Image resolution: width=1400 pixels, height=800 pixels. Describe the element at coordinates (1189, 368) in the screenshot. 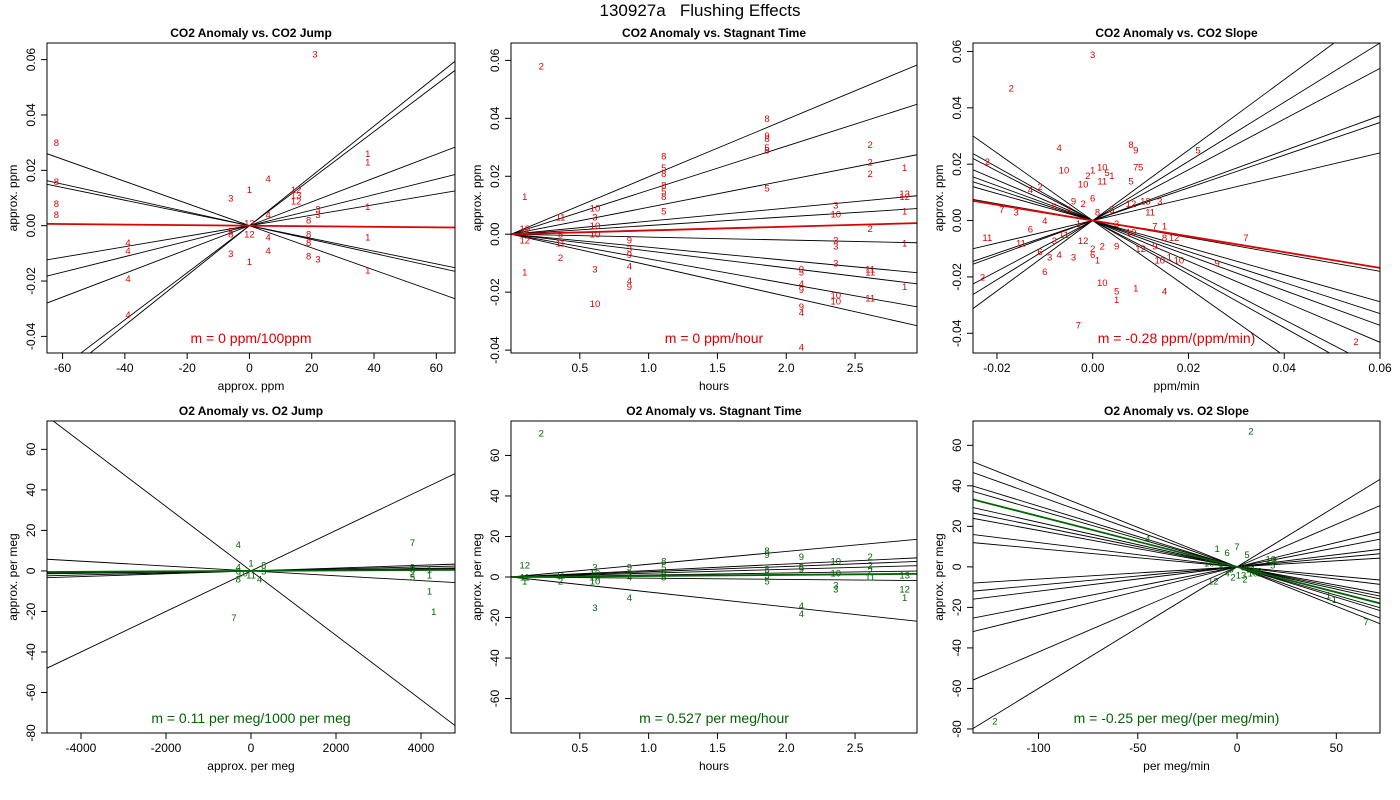

I see `x-tick-label: 0.02` at that location.